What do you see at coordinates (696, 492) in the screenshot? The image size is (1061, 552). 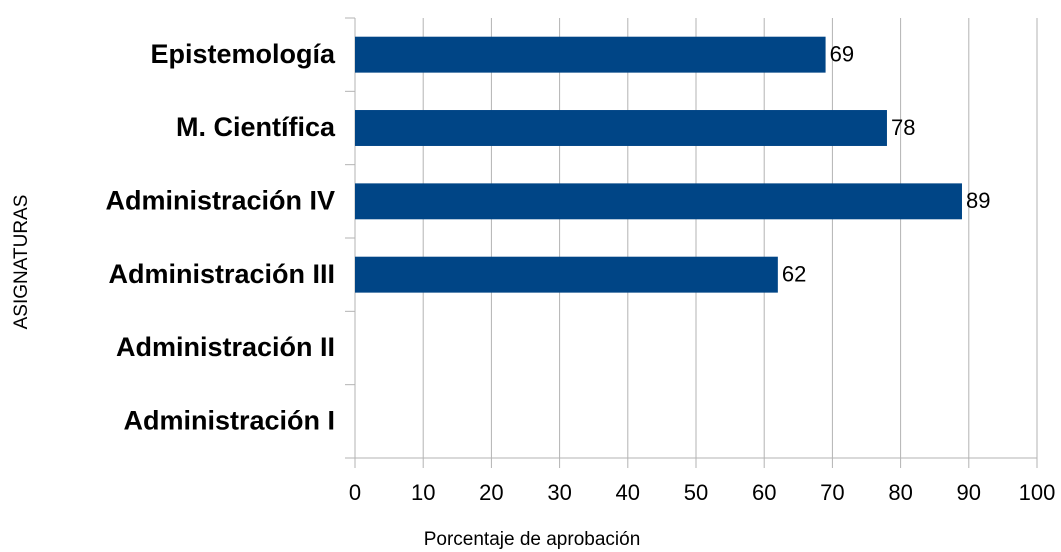 I see `x-tick-label: 50` at bounding box center [696, 492].